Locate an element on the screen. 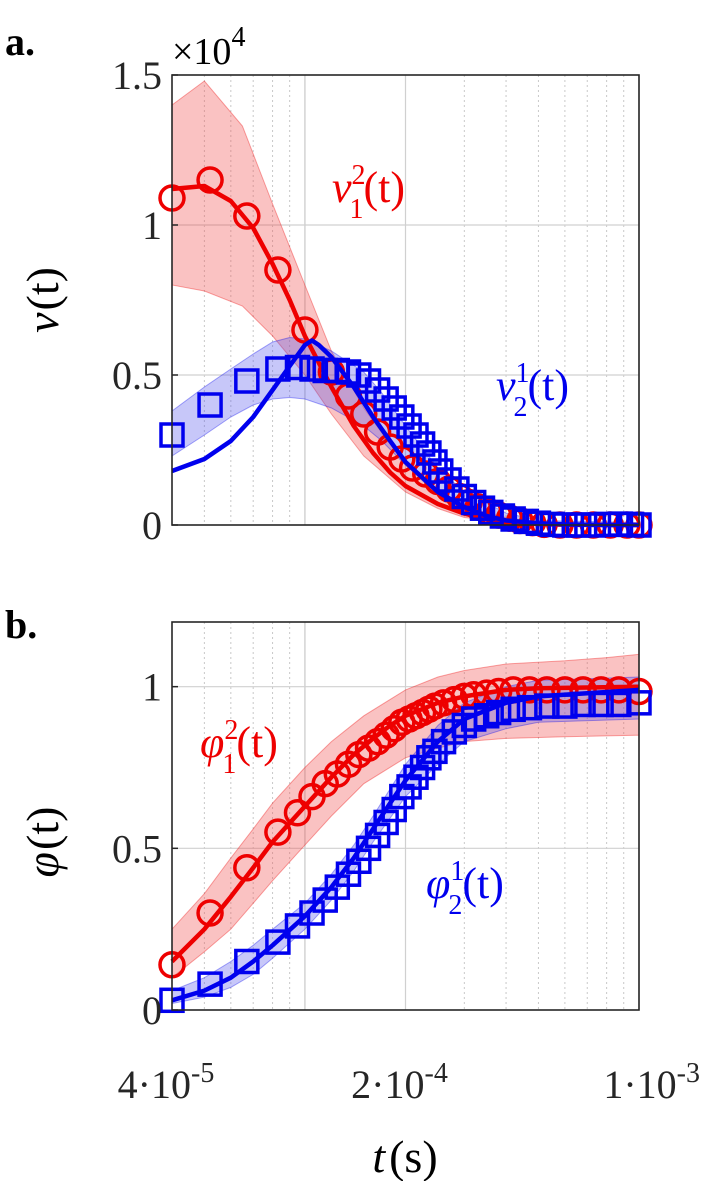 This screenshot has height=1181, width=709. x-ticks-b: 4·10⁻⁵ 2·10⁻⁴ 1·10⁻³ is located at coordinates (409, 1082).